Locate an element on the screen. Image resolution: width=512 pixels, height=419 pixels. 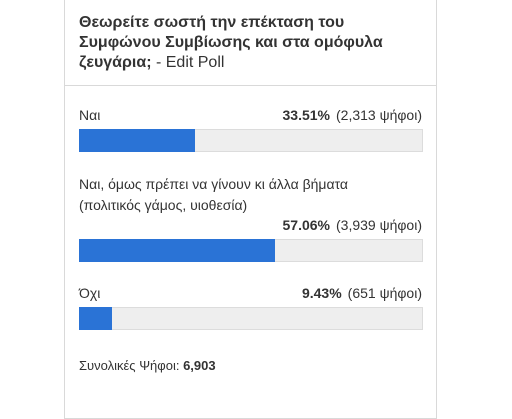
answer-votes: (3,939 ψήφοι) is located at coordinates (379, 225).